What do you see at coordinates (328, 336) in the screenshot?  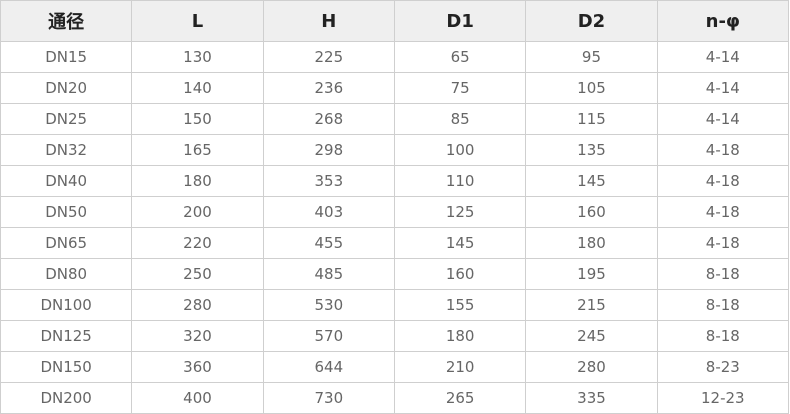 I see `cell-h: 570` at bounding box center [328, 336].